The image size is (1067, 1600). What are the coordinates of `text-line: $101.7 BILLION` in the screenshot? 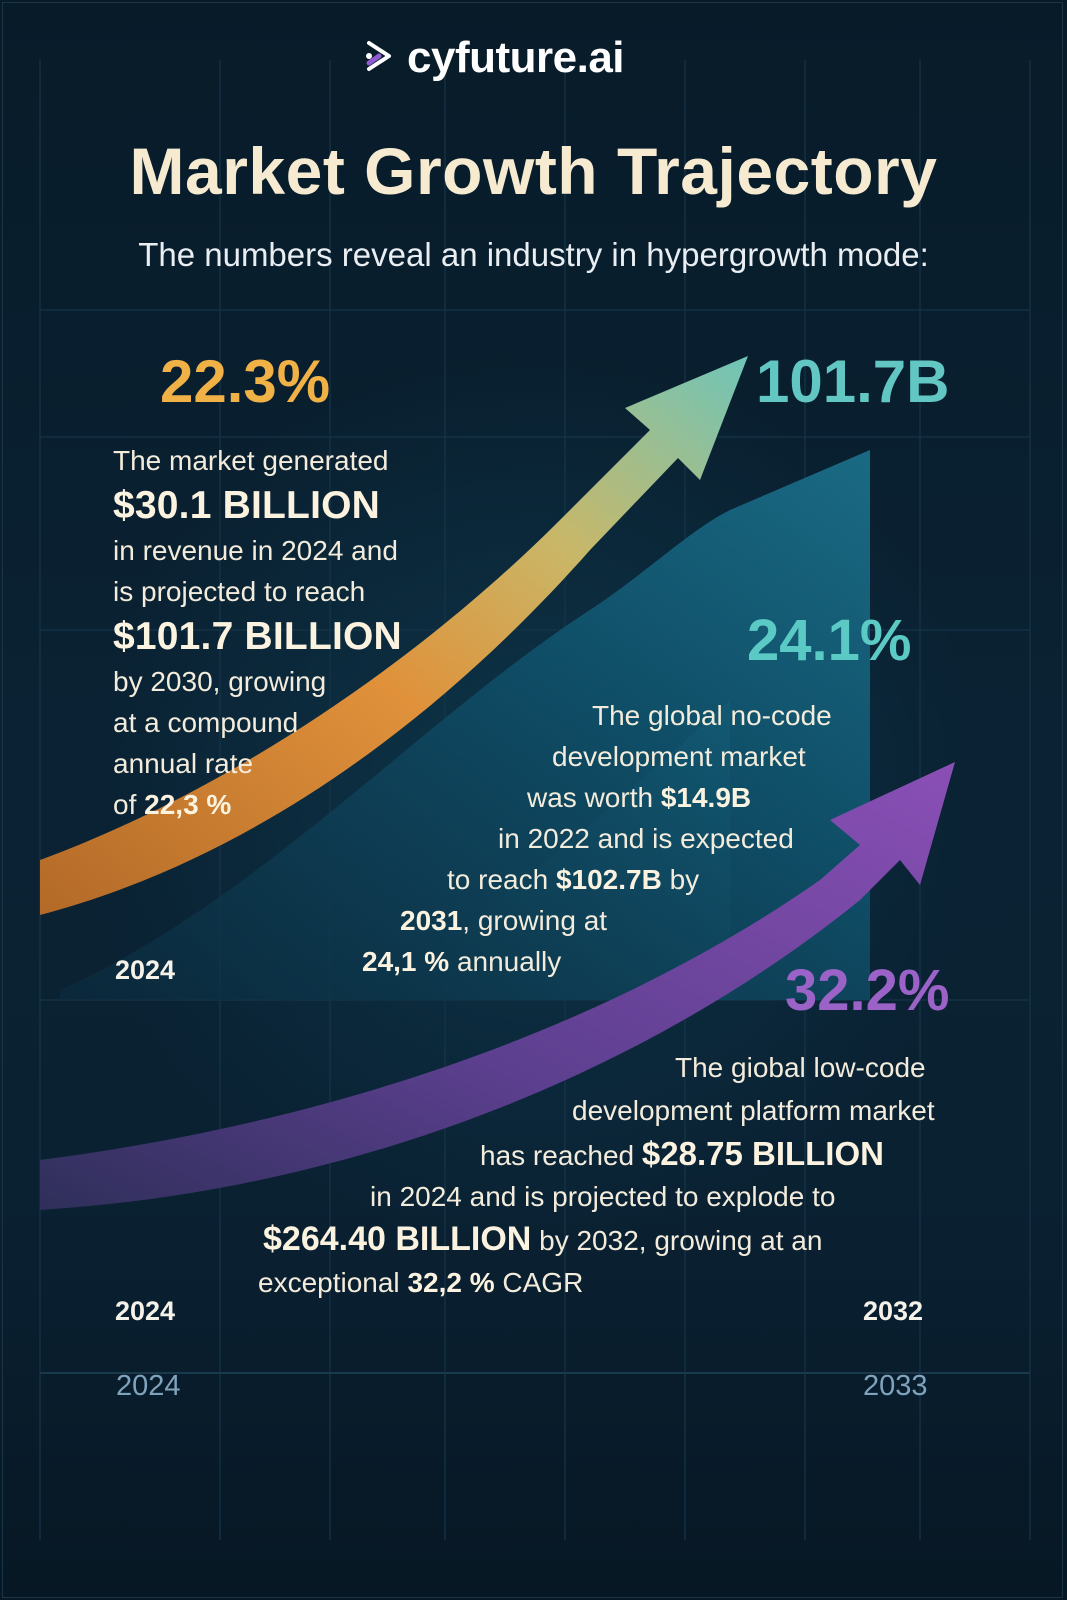 It's located at (278, 636).